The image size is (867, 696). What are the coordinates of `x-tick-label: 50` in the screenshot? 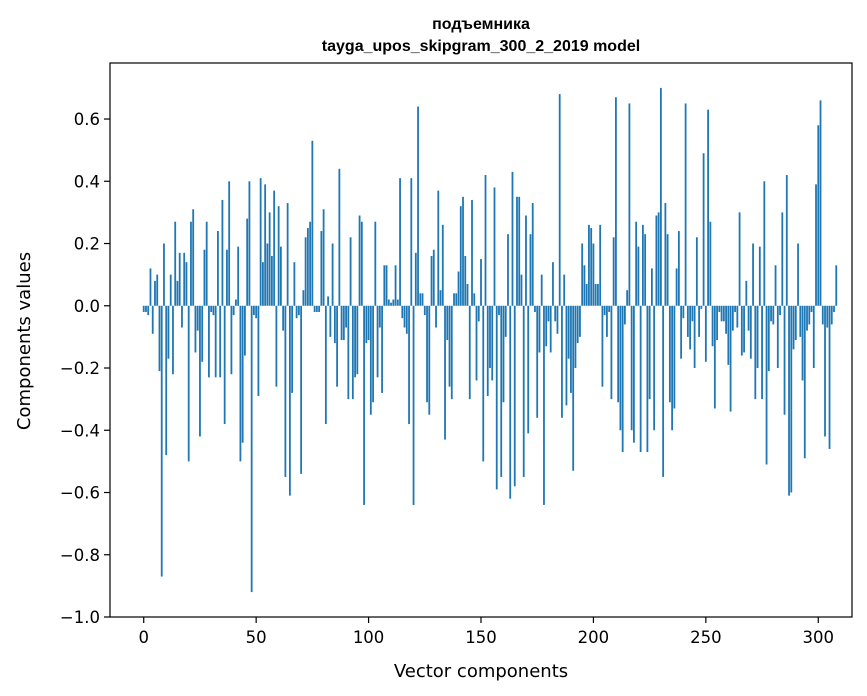 It's located at (256, 637).